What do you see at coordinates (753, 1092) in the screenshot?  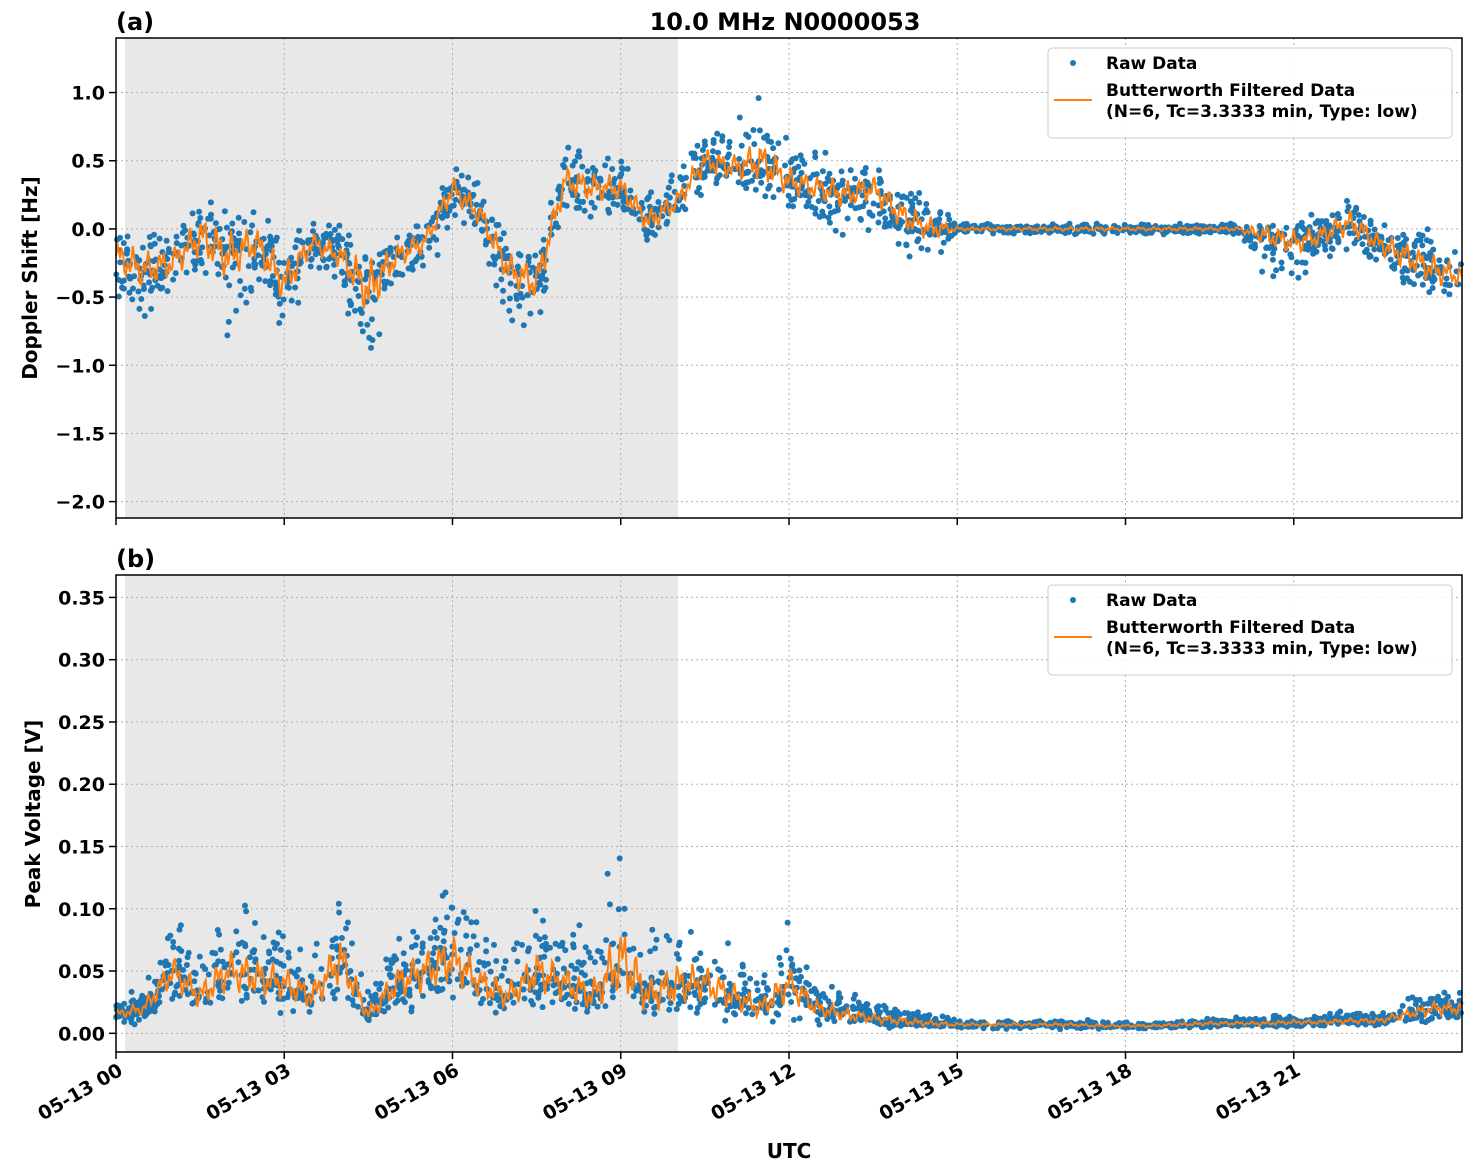 I see `x-tick-label: 05-13 12` at bounding box center [753, 1092].